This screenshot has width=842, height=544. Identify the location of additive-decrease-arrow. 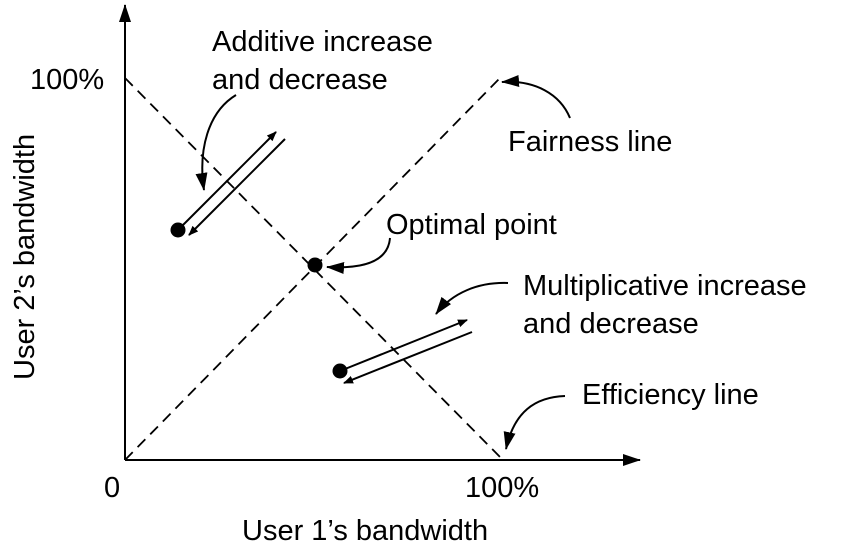
(237, 187).